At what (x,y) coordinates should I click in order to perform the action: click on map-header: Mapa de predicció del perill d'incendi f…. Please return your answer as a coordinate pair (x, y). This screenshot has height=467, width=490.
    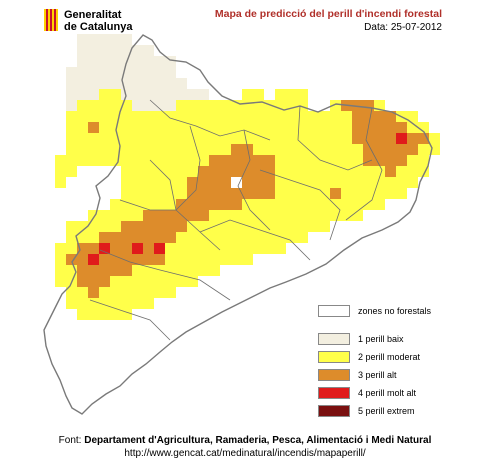
    Looking at the image, I should click on (328, 21).